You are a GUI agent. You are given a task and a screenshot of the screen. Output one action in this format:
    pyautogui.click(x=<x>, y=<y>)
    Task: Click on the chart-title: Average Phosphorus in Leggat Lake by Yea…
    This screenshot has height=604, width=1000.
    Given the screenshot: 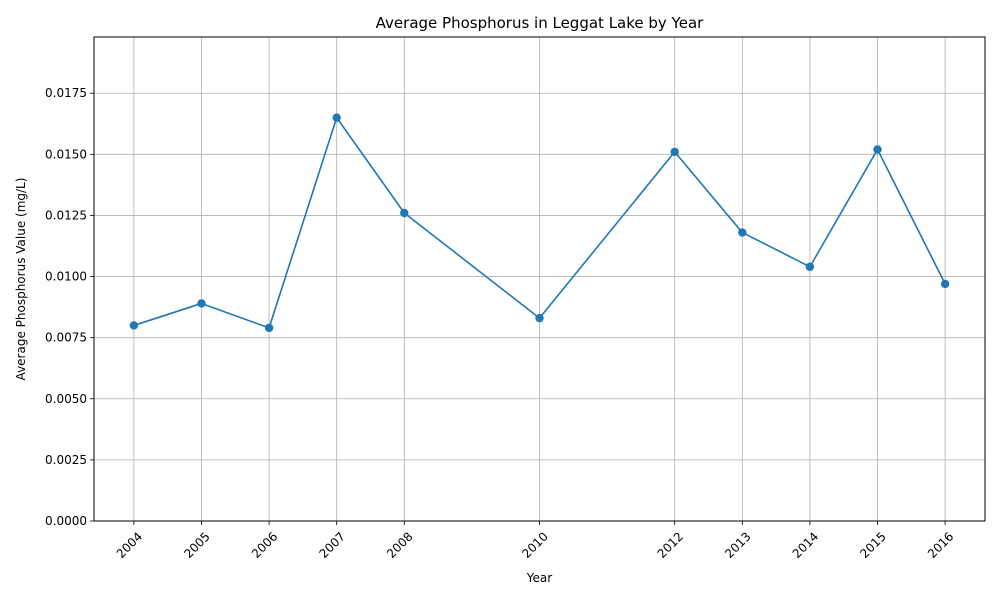 What is the action you would take?
    pyautogui.click(x=540, y=23)
    